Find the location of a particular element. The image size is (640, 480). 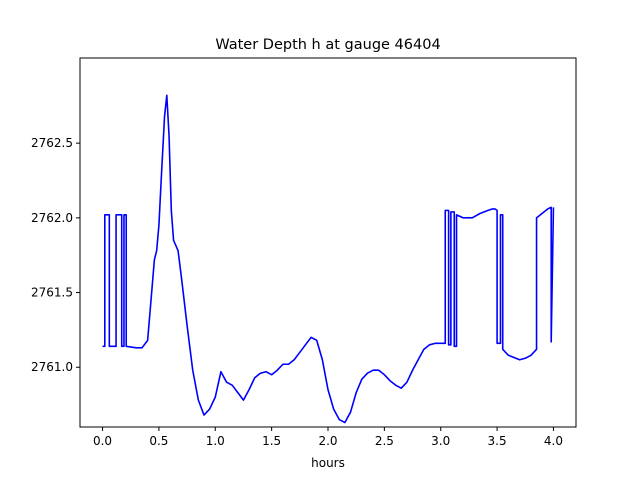

x-tick-label: 4.0 is located at coordinates (553, 441).